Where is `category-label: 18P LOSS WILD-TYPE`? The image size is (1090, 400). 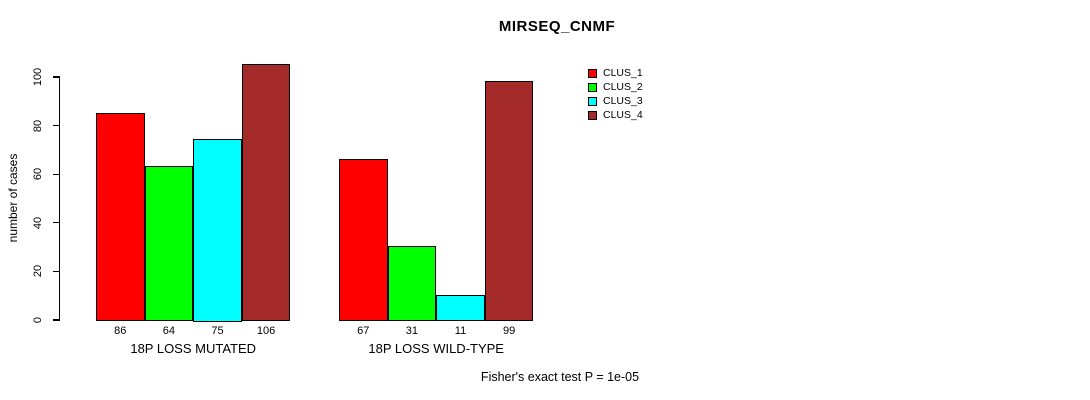 category-label: 18P LOSS WILD-TYPE is located at coordinates (436, 348).